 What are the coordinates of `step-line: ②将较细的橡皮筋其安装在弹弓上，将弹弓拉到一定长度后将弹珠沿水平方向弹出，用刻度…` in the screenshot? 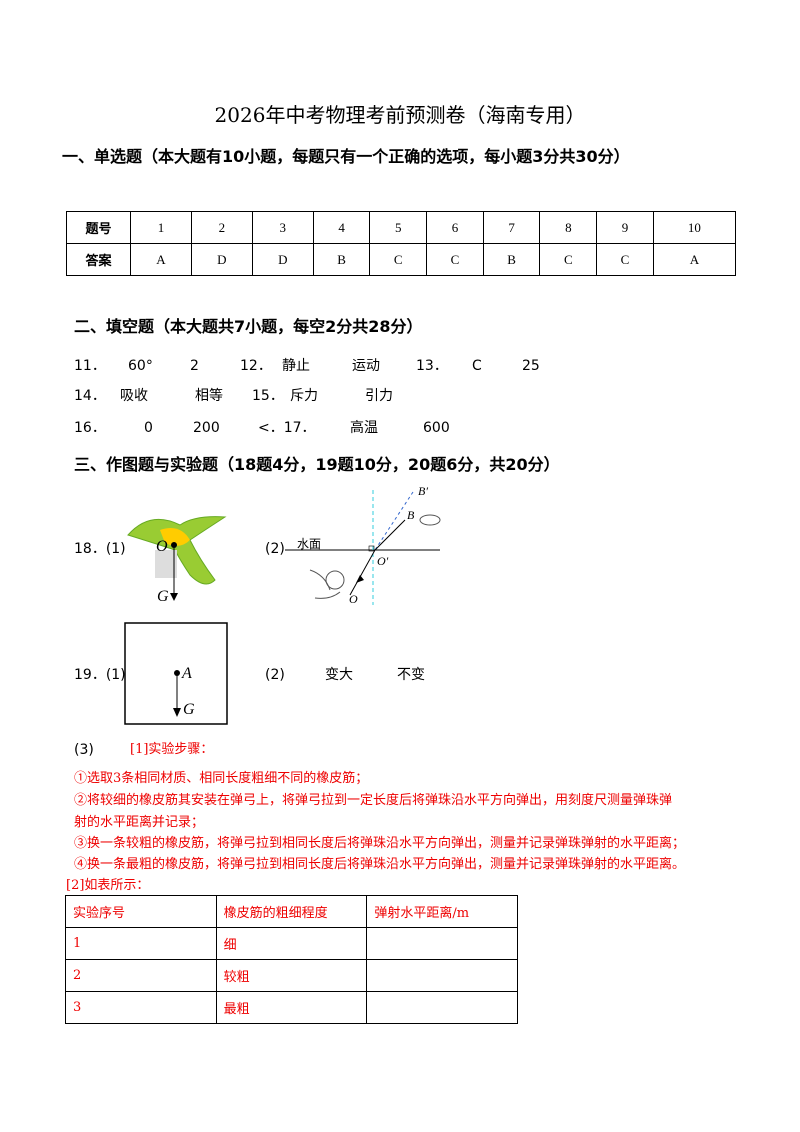 It's located at (373, 800).